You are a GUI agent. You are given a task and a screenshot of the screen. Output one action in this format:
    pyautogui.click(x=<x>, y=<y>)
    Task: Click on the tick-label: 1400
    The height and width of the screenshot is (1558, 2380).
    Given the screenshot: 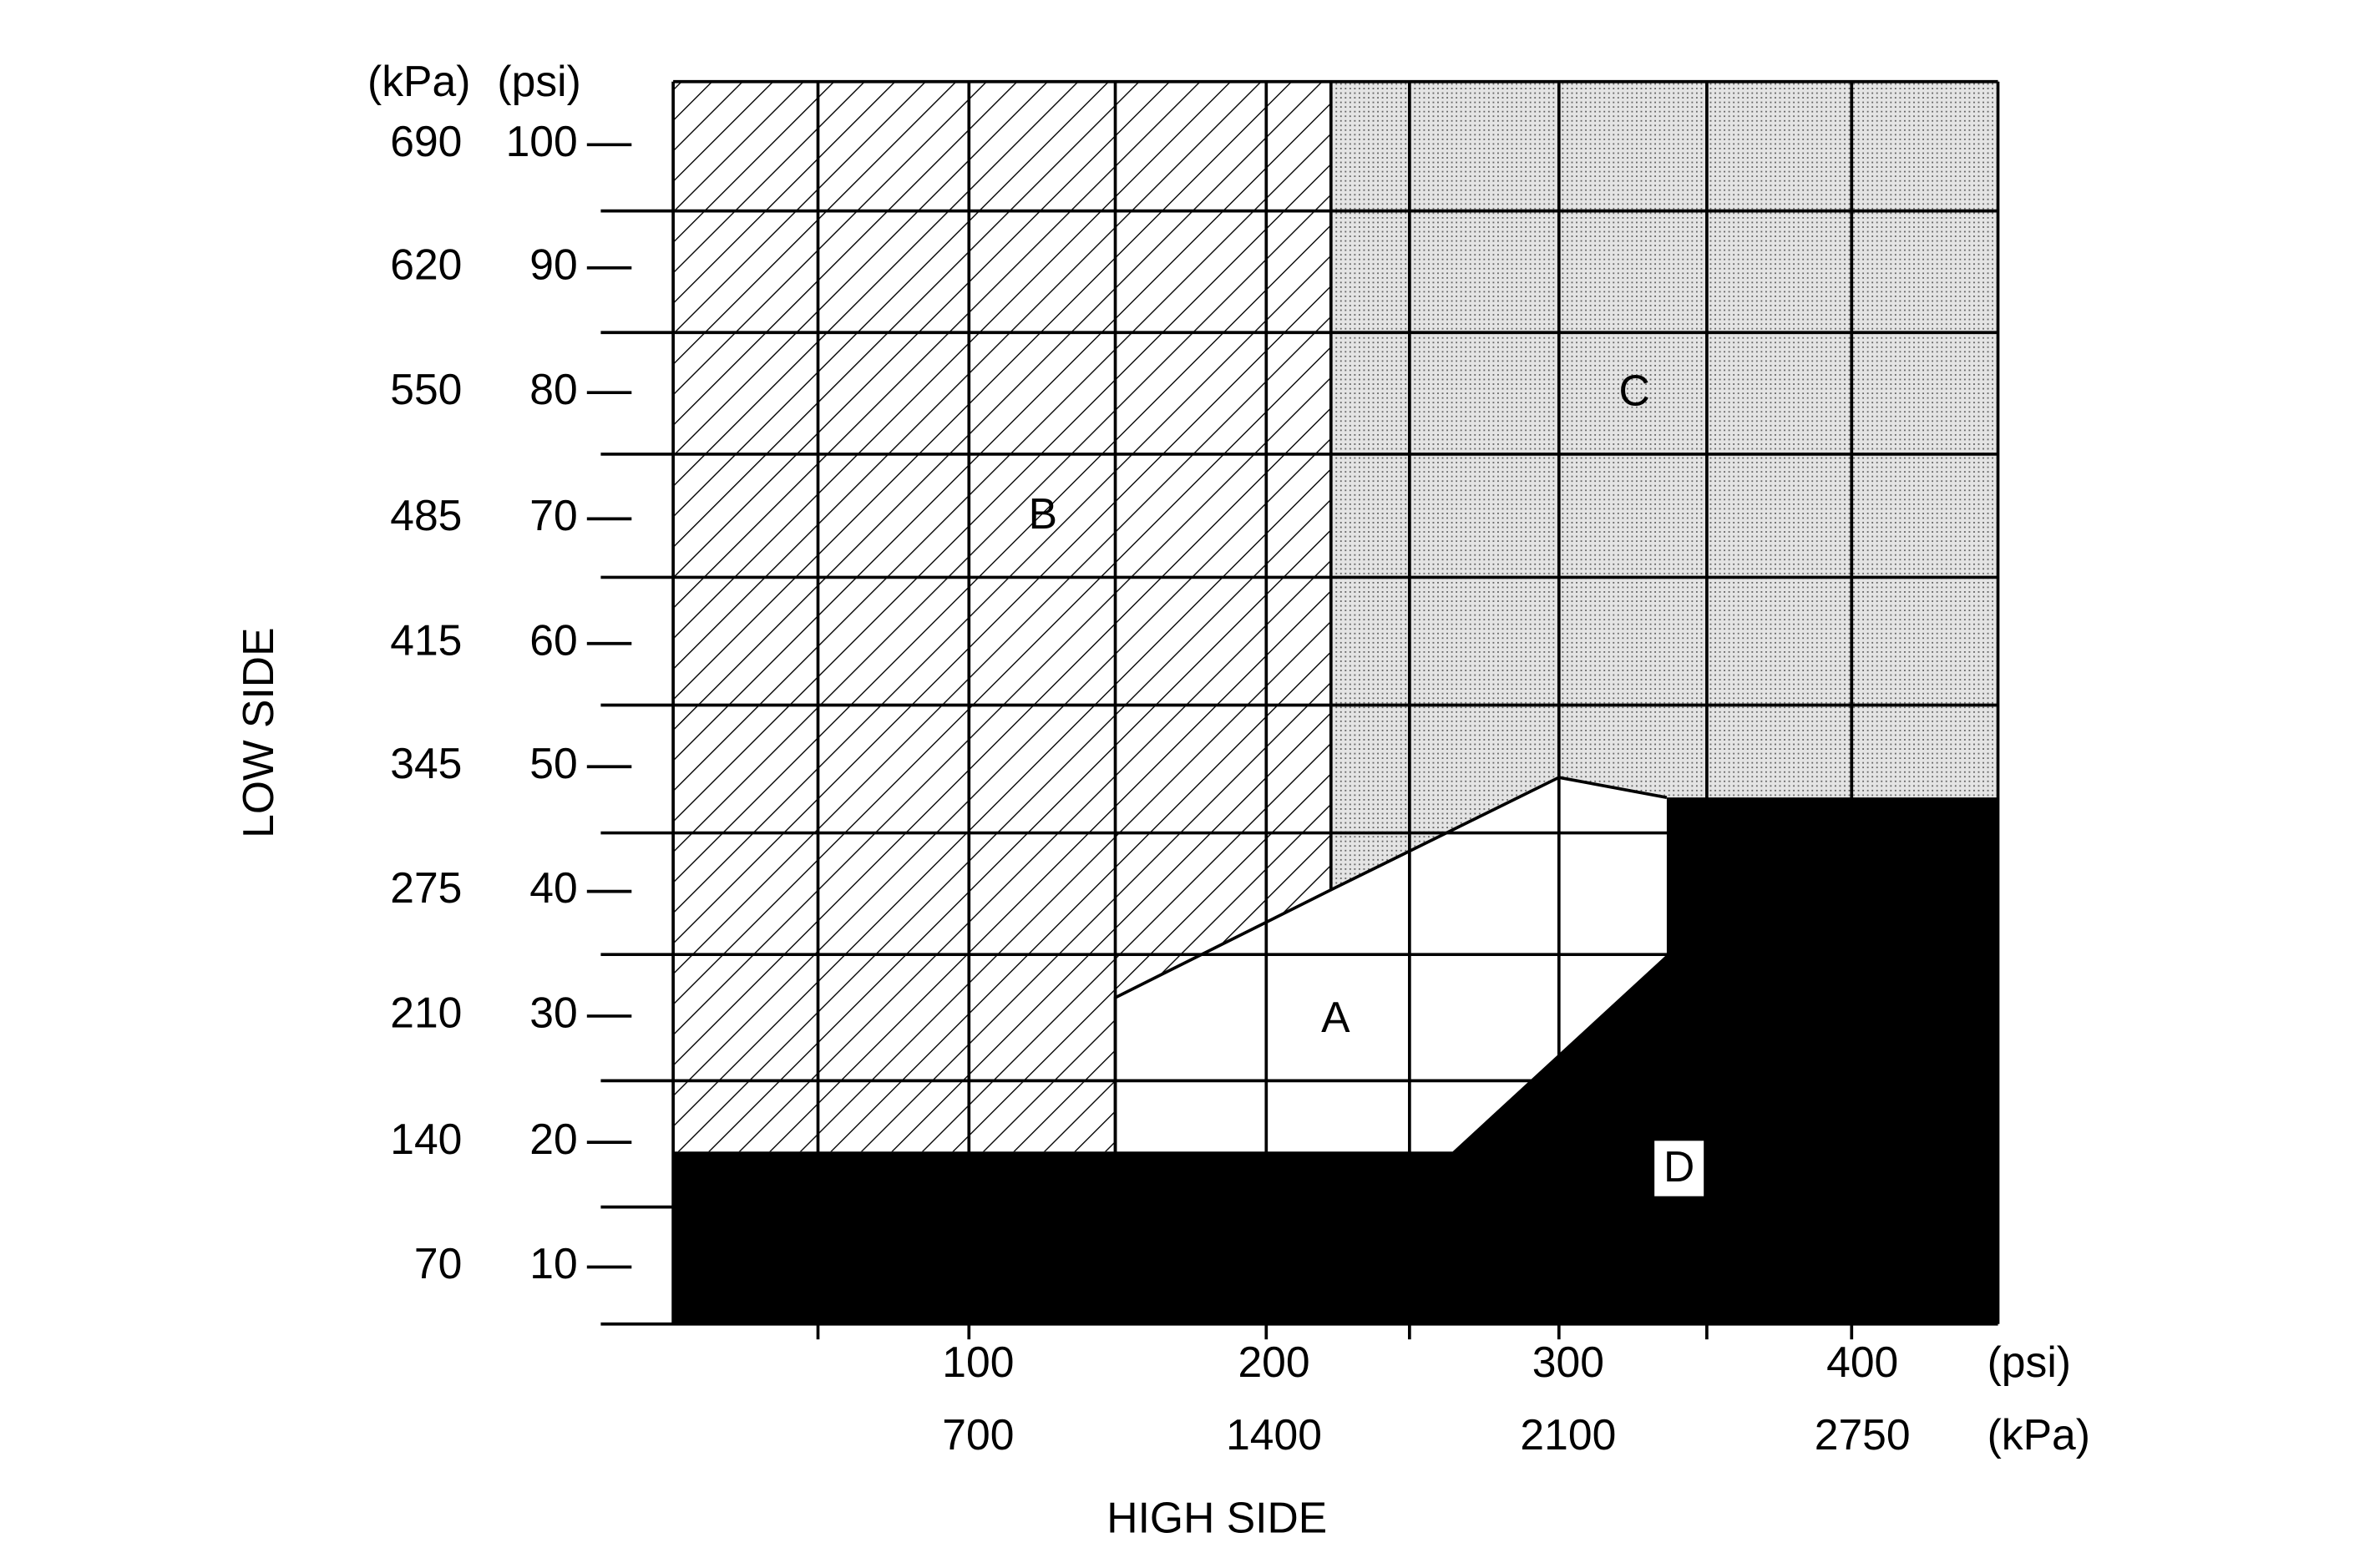 What is the action you would take?
    pyautogui.click(x=1274, y=1435)
    